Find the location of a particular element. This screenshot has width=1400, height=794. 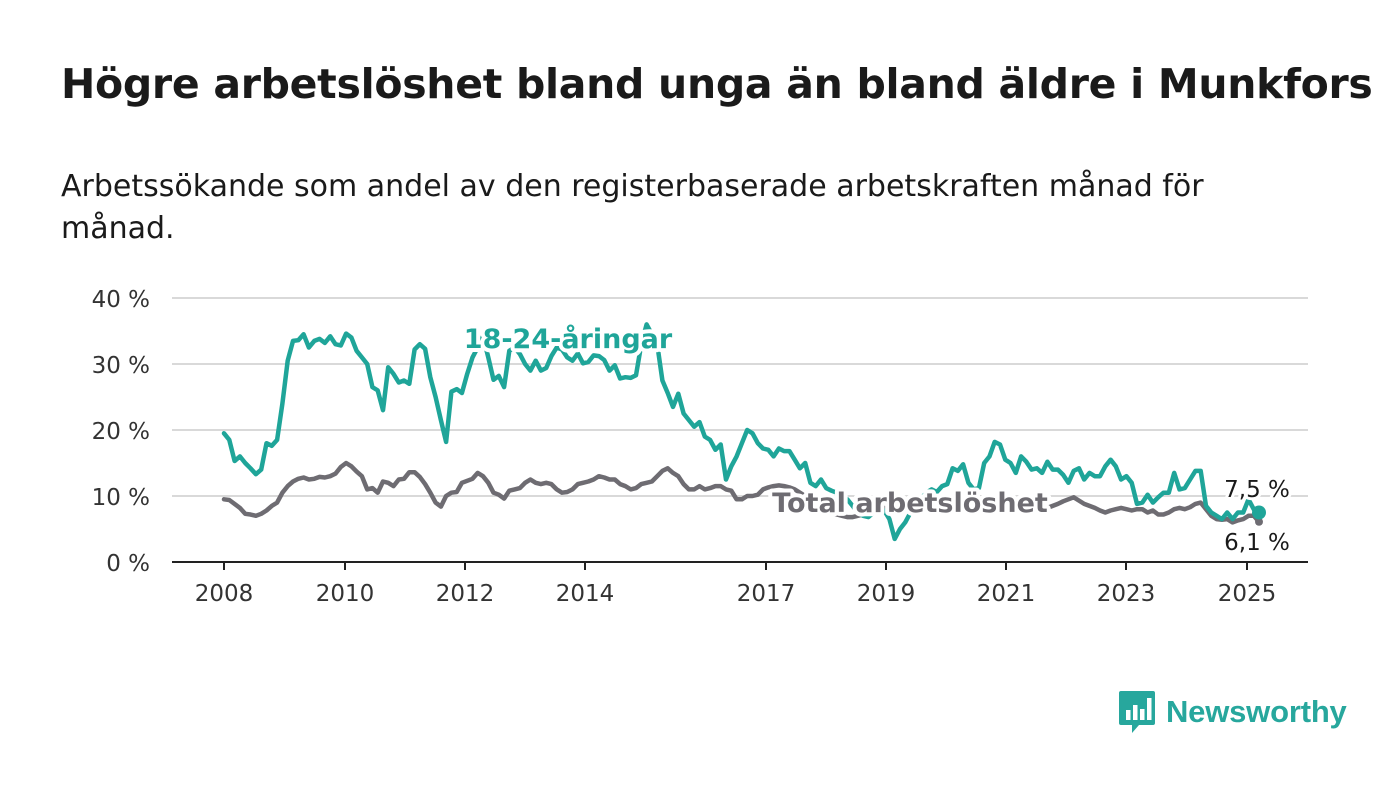

y-tick-label: 40 % is located at coordinates (121, 300).